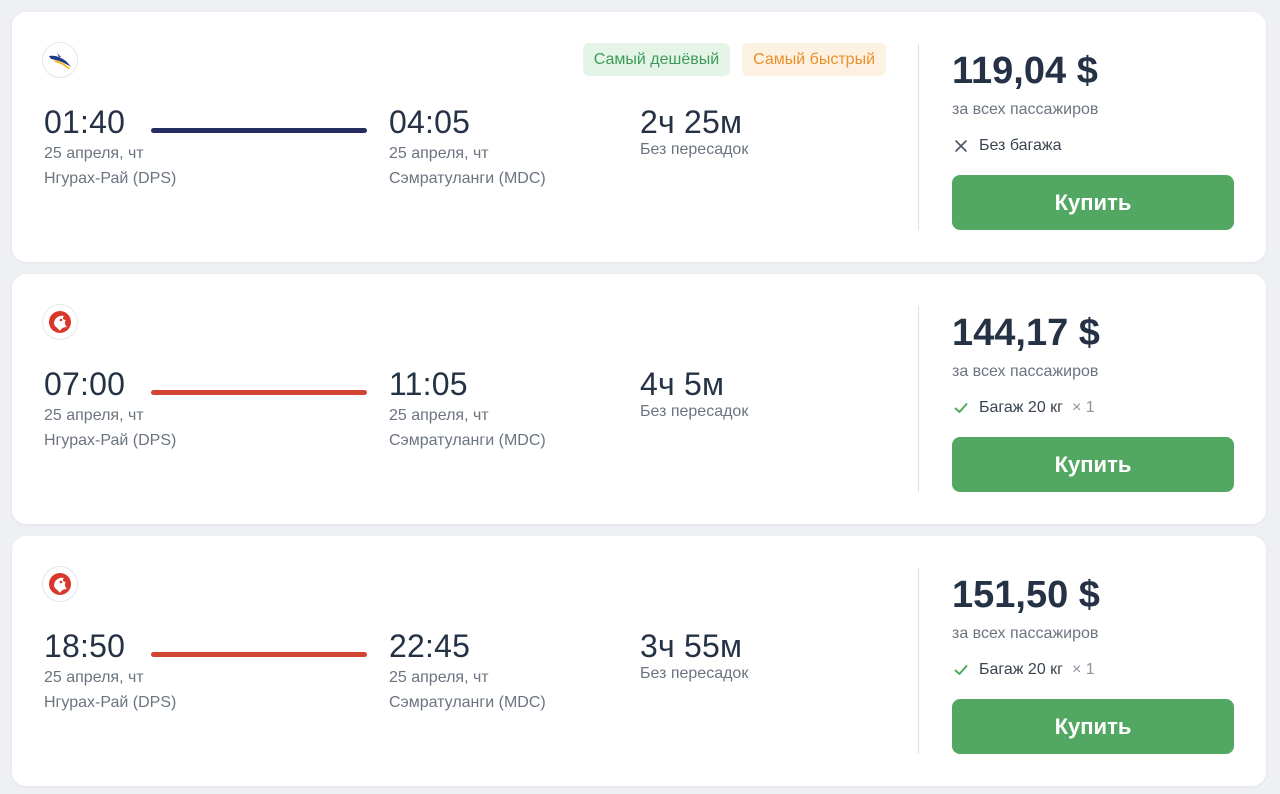 This screenshot has height=794, width=1280. I want to click on departure: 07:00 25 апреля, чт Нгурах-Рай (DPS), so click(110, 408).